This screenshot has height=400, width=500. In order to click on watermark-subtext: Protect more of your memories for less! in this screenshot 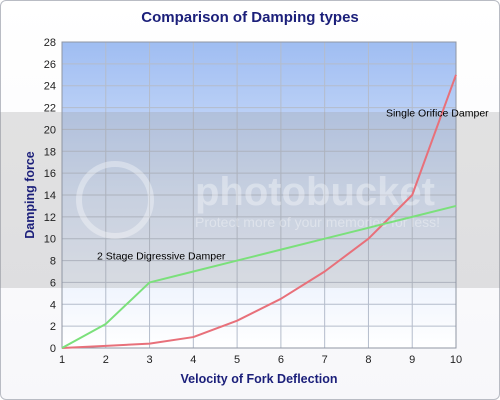, I will do `click(317, 222)`.